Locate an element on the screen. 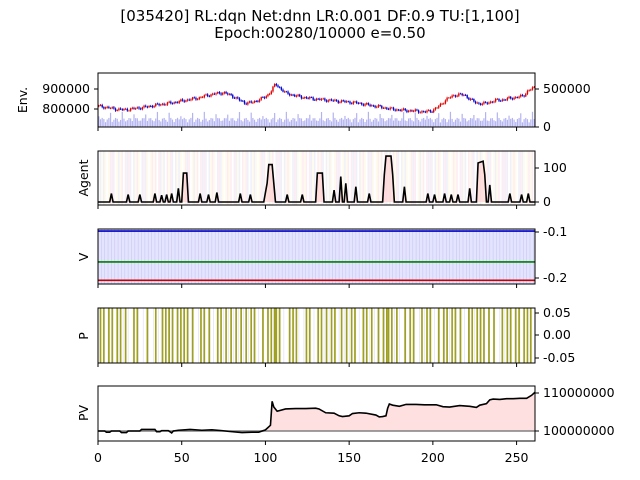  pv-right-tick-label-110000000: 110000000 is located at coordinates (579, 392).